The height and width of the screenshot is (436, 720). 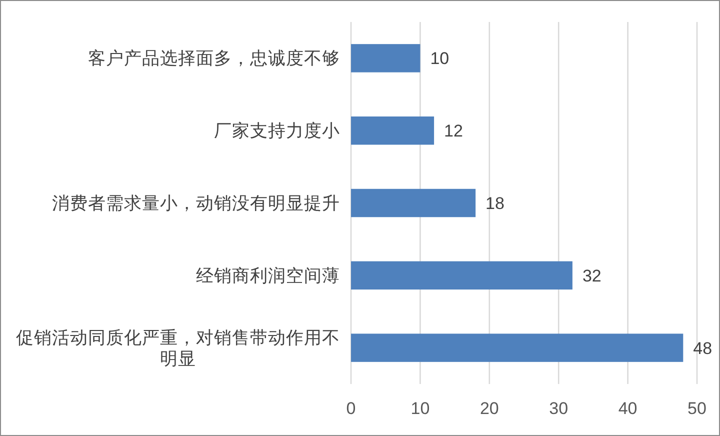 I want to click on x-tick-label: 20, so click(x=489, y=408).